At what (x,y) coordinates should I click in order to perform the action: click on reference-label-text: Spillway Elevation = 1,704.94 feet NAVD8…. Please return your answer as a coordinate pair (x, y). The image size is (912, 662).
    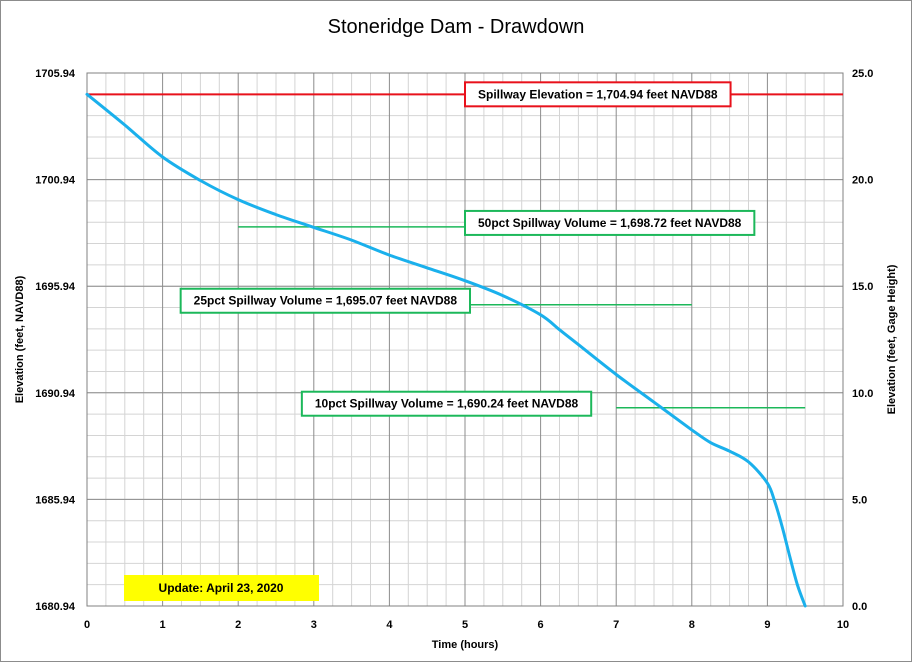
    Looking at the image, I should click on (598, 94).